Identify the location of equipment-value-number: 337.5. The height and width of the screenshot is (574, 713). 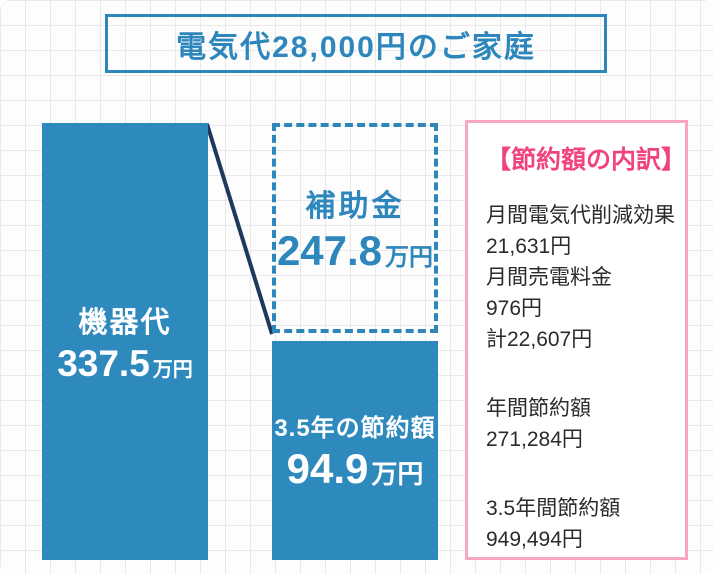
(103, 363).